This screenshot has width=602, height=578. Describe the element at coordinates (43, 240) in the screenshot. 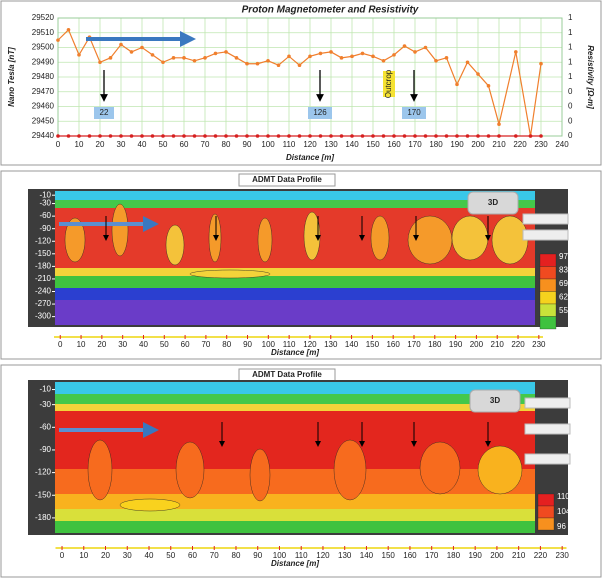

I see `y-tick-label: -120` at that location.